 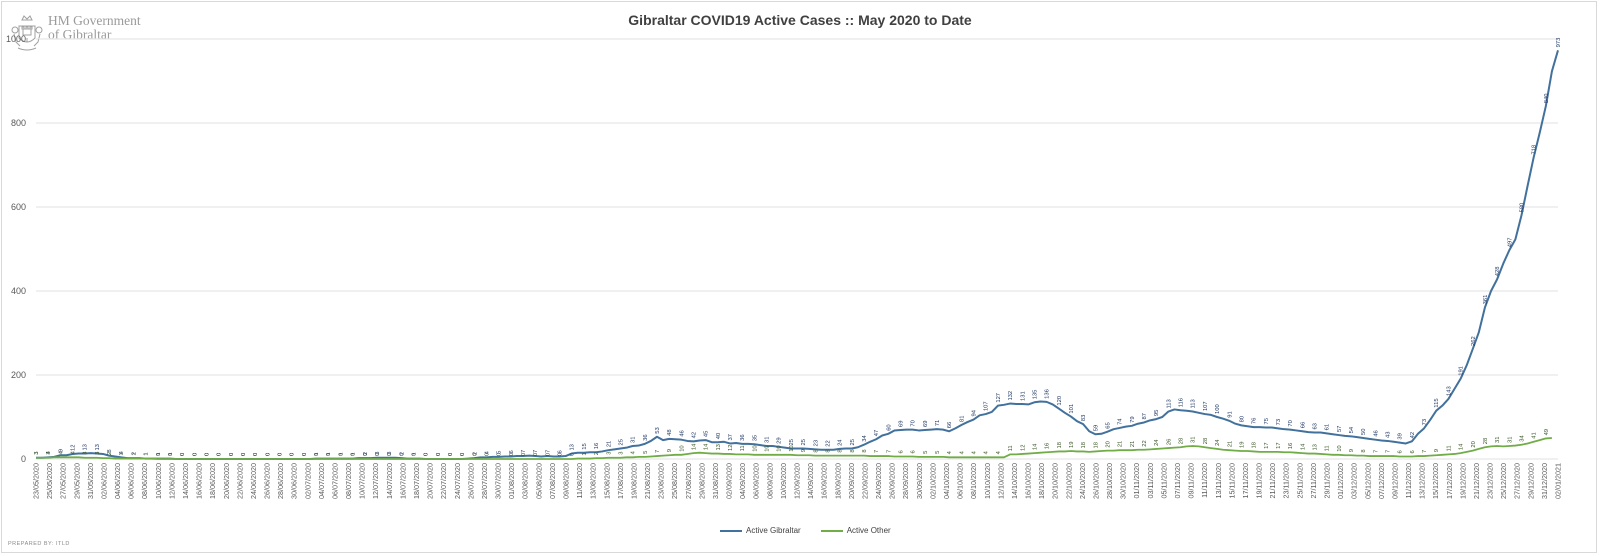 What do you see at coordinates (889, 427) in the screenshot?
I see `data-label: 60` at bounding box center [889, 427].